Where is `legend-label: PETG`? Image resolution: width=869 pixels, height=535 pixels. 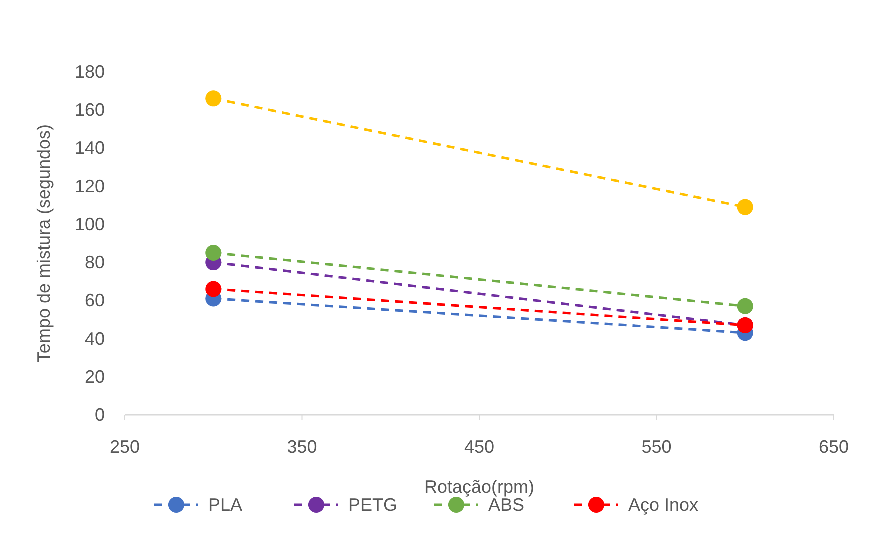 legend-label: PETG is located at coordinates (373, 505).